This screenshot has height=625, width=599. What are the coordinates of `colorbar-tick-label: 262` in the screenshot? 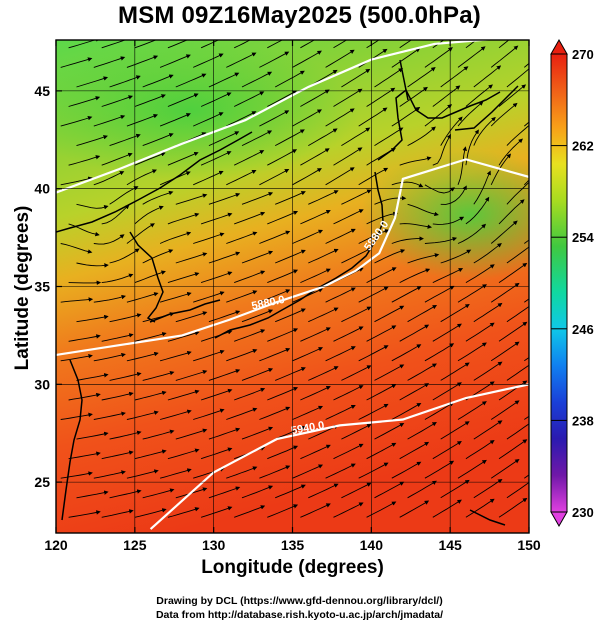 It's located at (583, 146).